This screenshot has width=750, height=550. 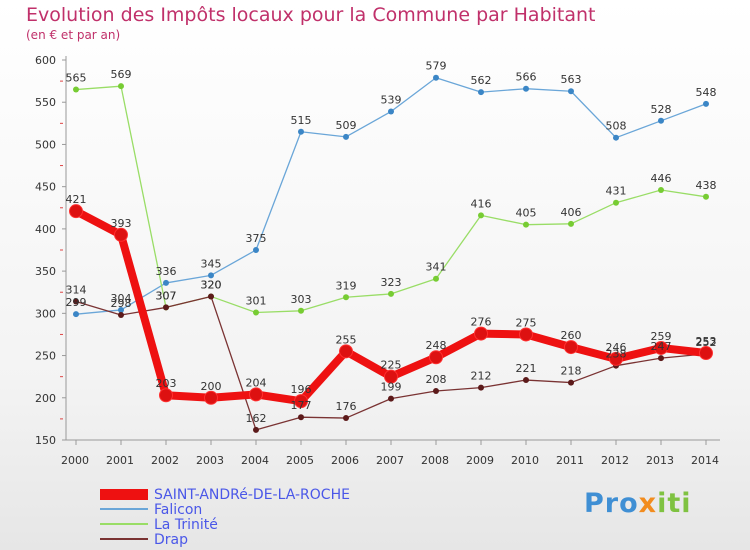 What do you see at coordinates (435, 460) in the screenshot?
I see `x-tick-label: 2008` at bounding box center [435, 460].